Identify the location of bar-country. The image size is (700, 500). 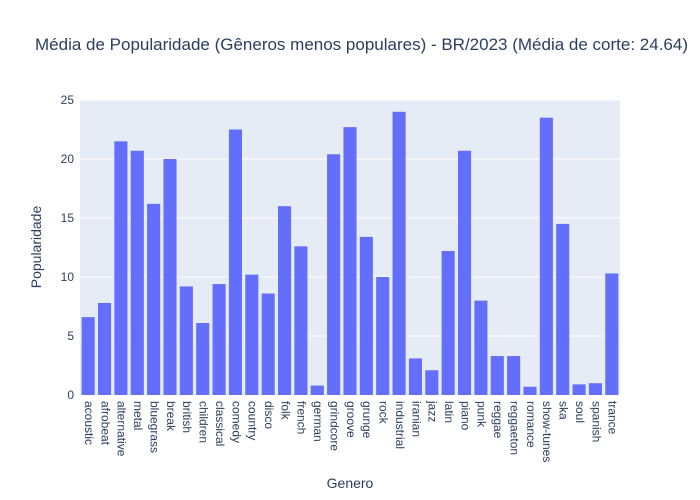
(252, 334).